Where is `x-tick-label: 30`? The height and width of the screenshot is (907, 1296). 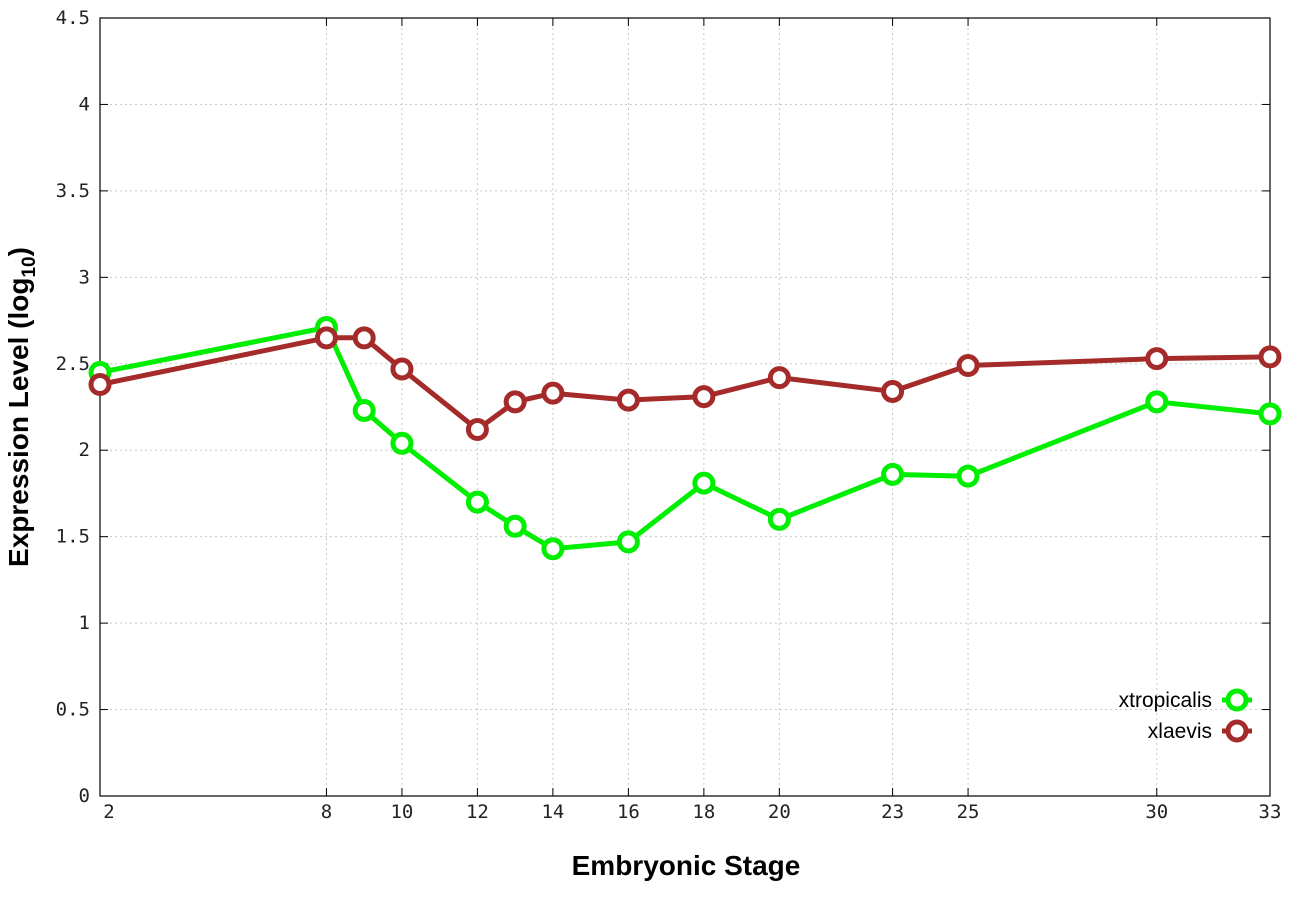
x-tick-label: 30 is located at coordinates (1156, 812).